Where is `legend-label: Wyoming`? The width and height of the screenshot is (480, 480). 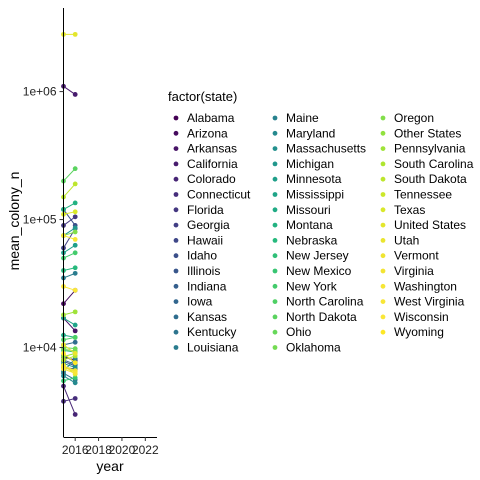
legend-label: Wyoming is located at coordinates (419, 332).